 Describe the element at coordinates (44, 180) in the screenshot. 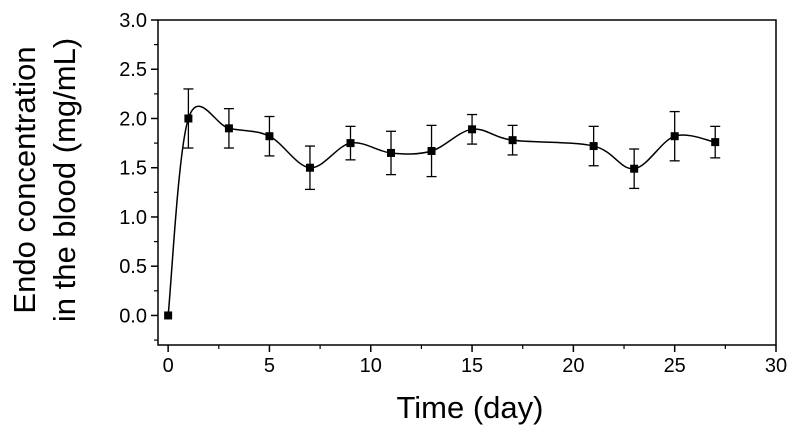

I see `y-axis-title: Endo concentration in the blood (mg/mL)` at that location.